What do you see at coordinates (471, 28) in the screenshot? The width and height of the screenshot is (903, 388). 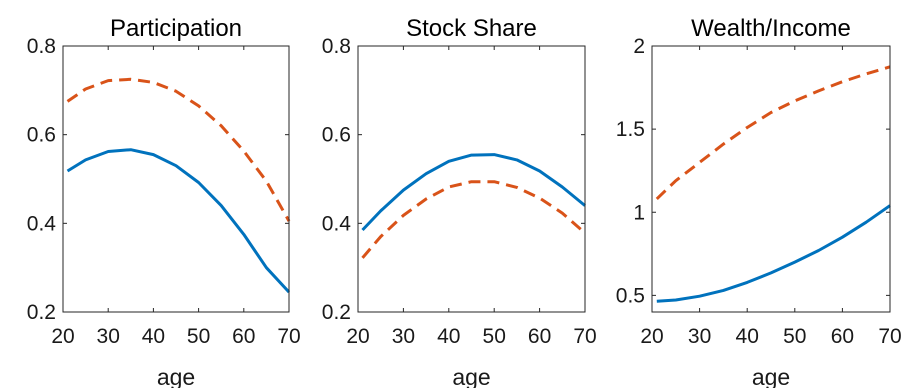 I see `chart-title: Stock Share` at bounding box center [471, 28].